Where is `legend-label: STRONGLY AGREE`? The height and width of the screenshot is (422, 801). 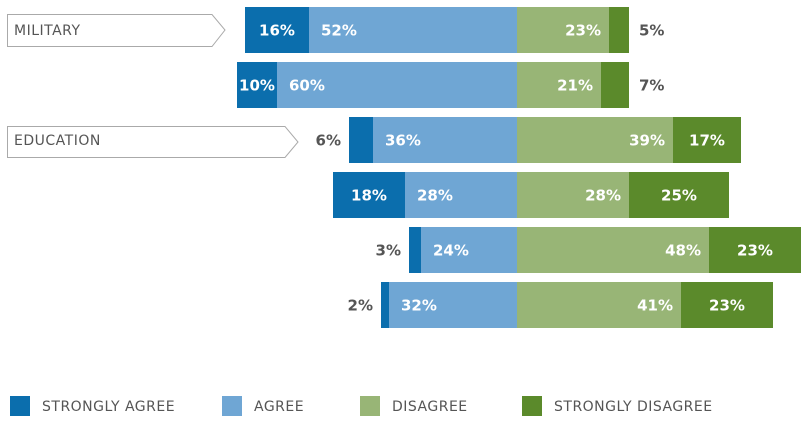 legend-label: STRONGLY AGREE is located at coordinates (108, 407).